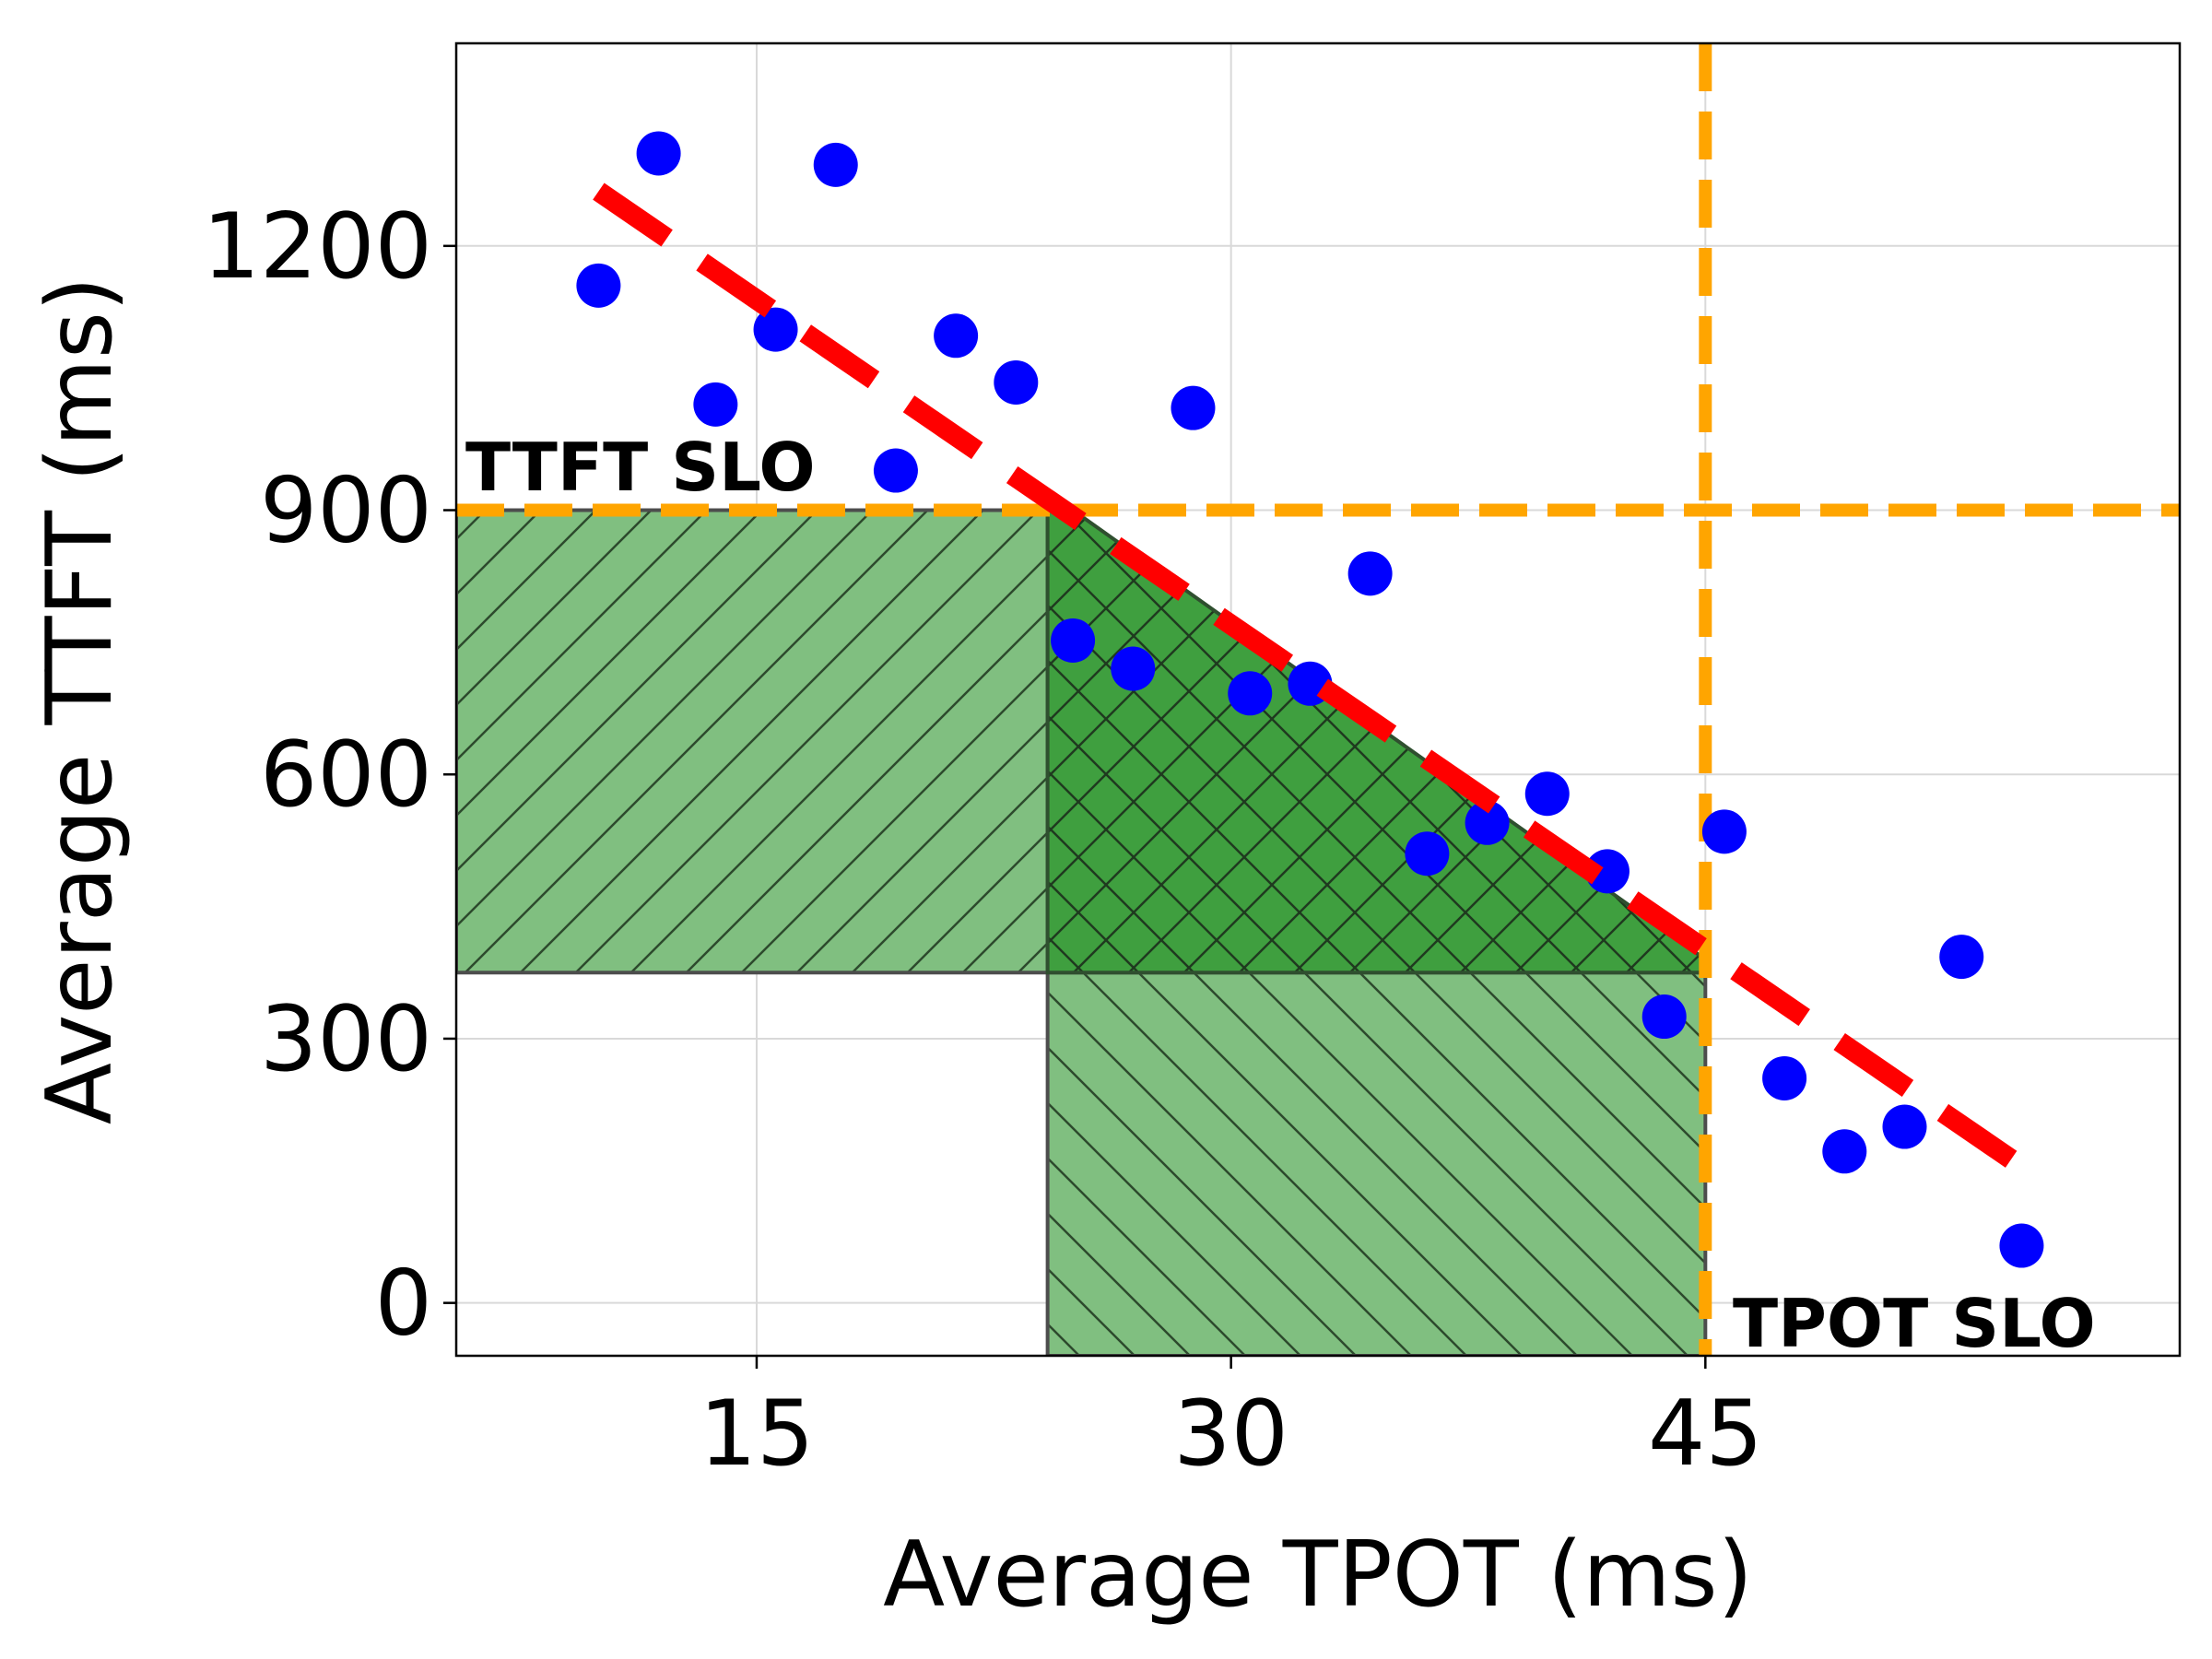  Describe the element at coordinates (753, 741) in the screenshot. I see `ttft-slo-region-hatch` at that location.